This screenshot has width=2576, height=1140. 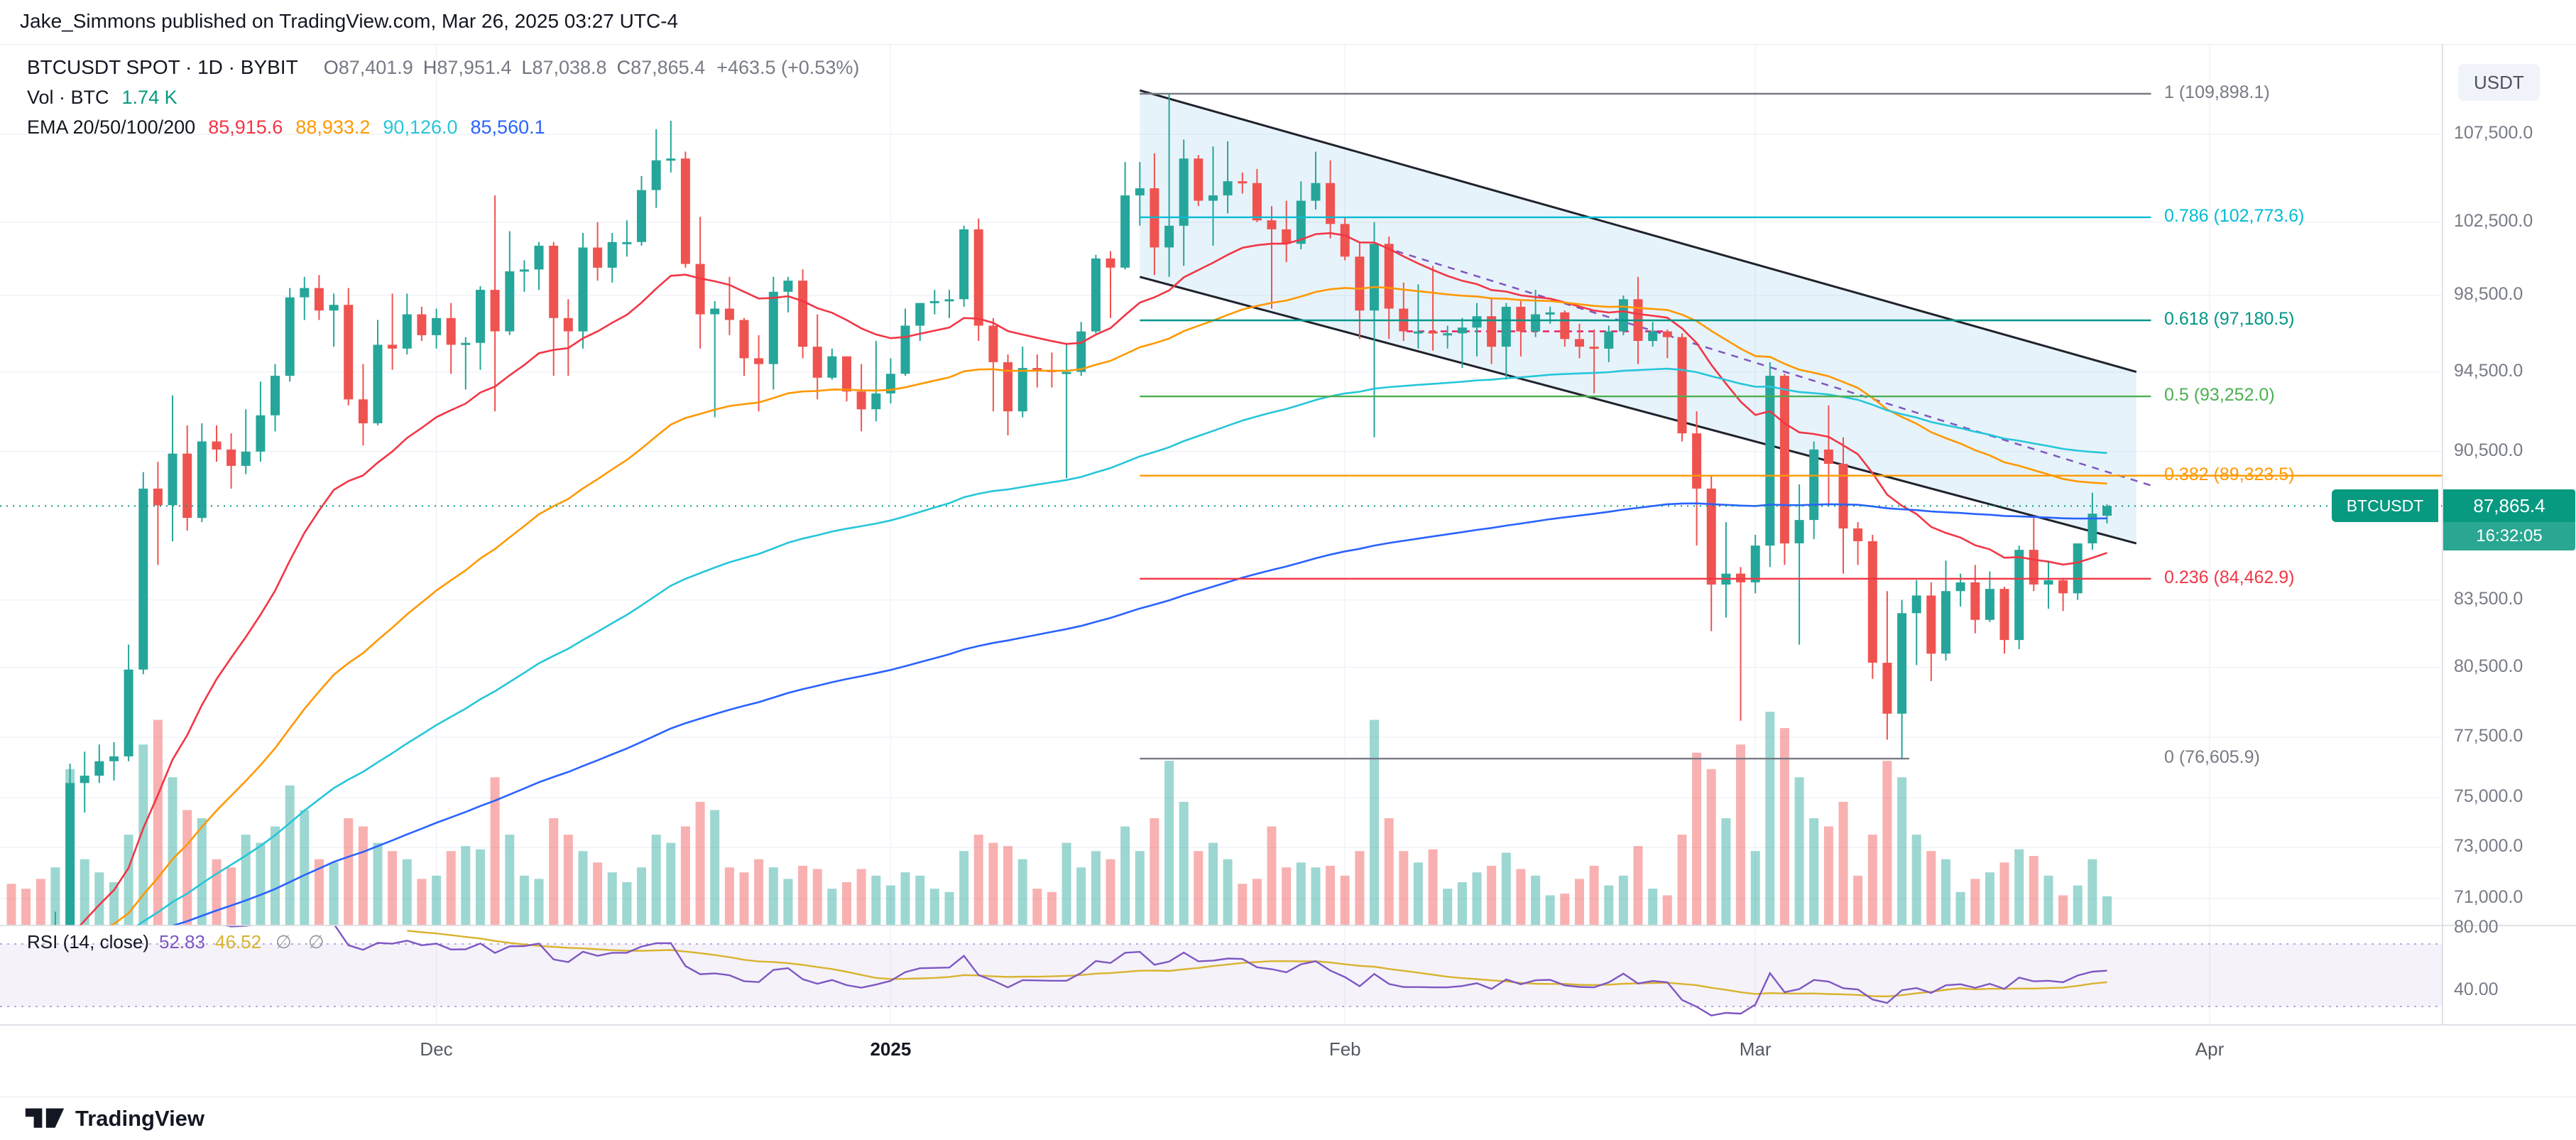 I want to click on tradingview-logo-text: TradingView, so click(x=140, y=1118).